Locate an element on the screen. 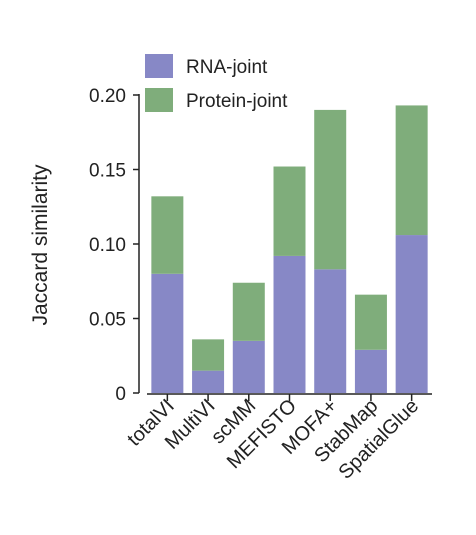 This screenshot has height=535, width=476. legend-label: Protein-joint is located at coordinates (237, 101).